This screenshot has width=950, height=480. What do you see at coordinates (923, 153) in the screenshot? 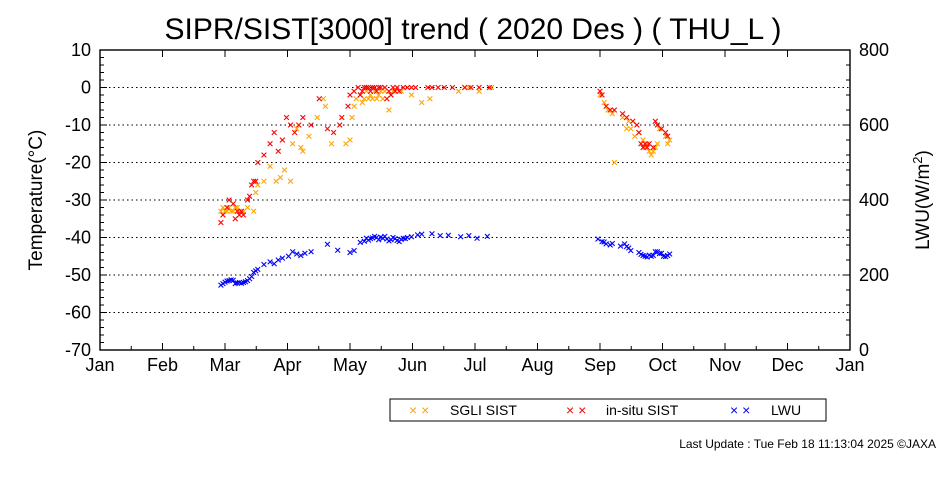
I see `right-axis-label-close: )` at bounding box center [923, 153].